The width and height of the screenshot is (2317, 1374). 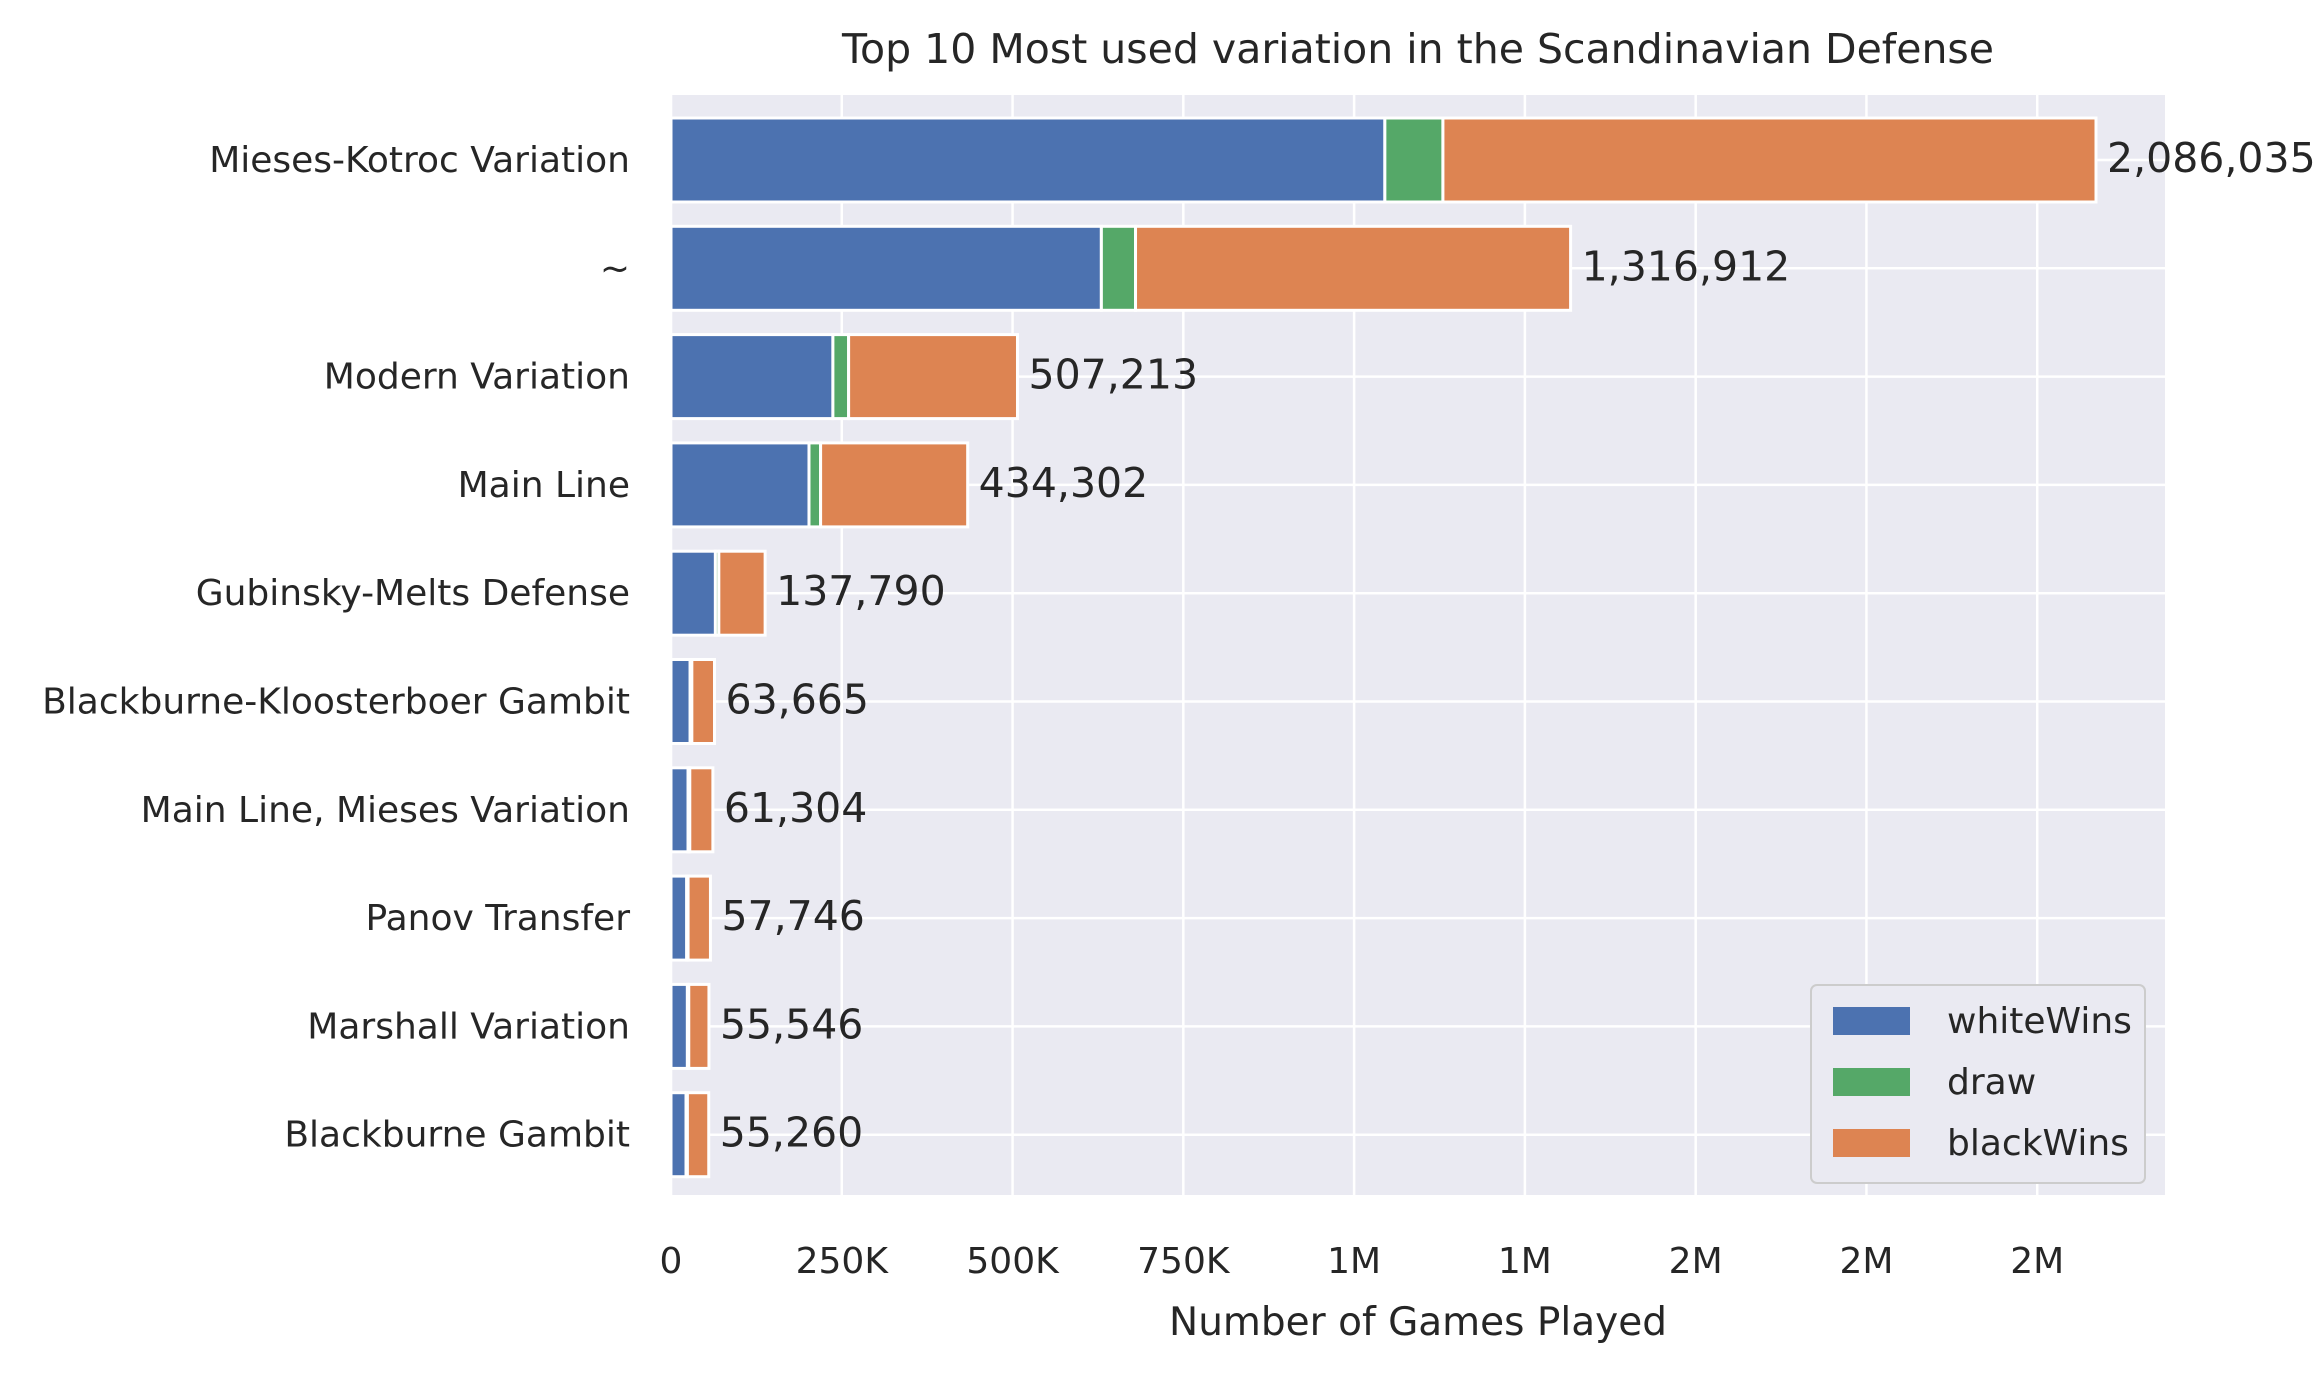 What do you see at coordinates (544, 485) in the screenshot?
I see `category-label: Main Line` at bounding box center [544, 485].